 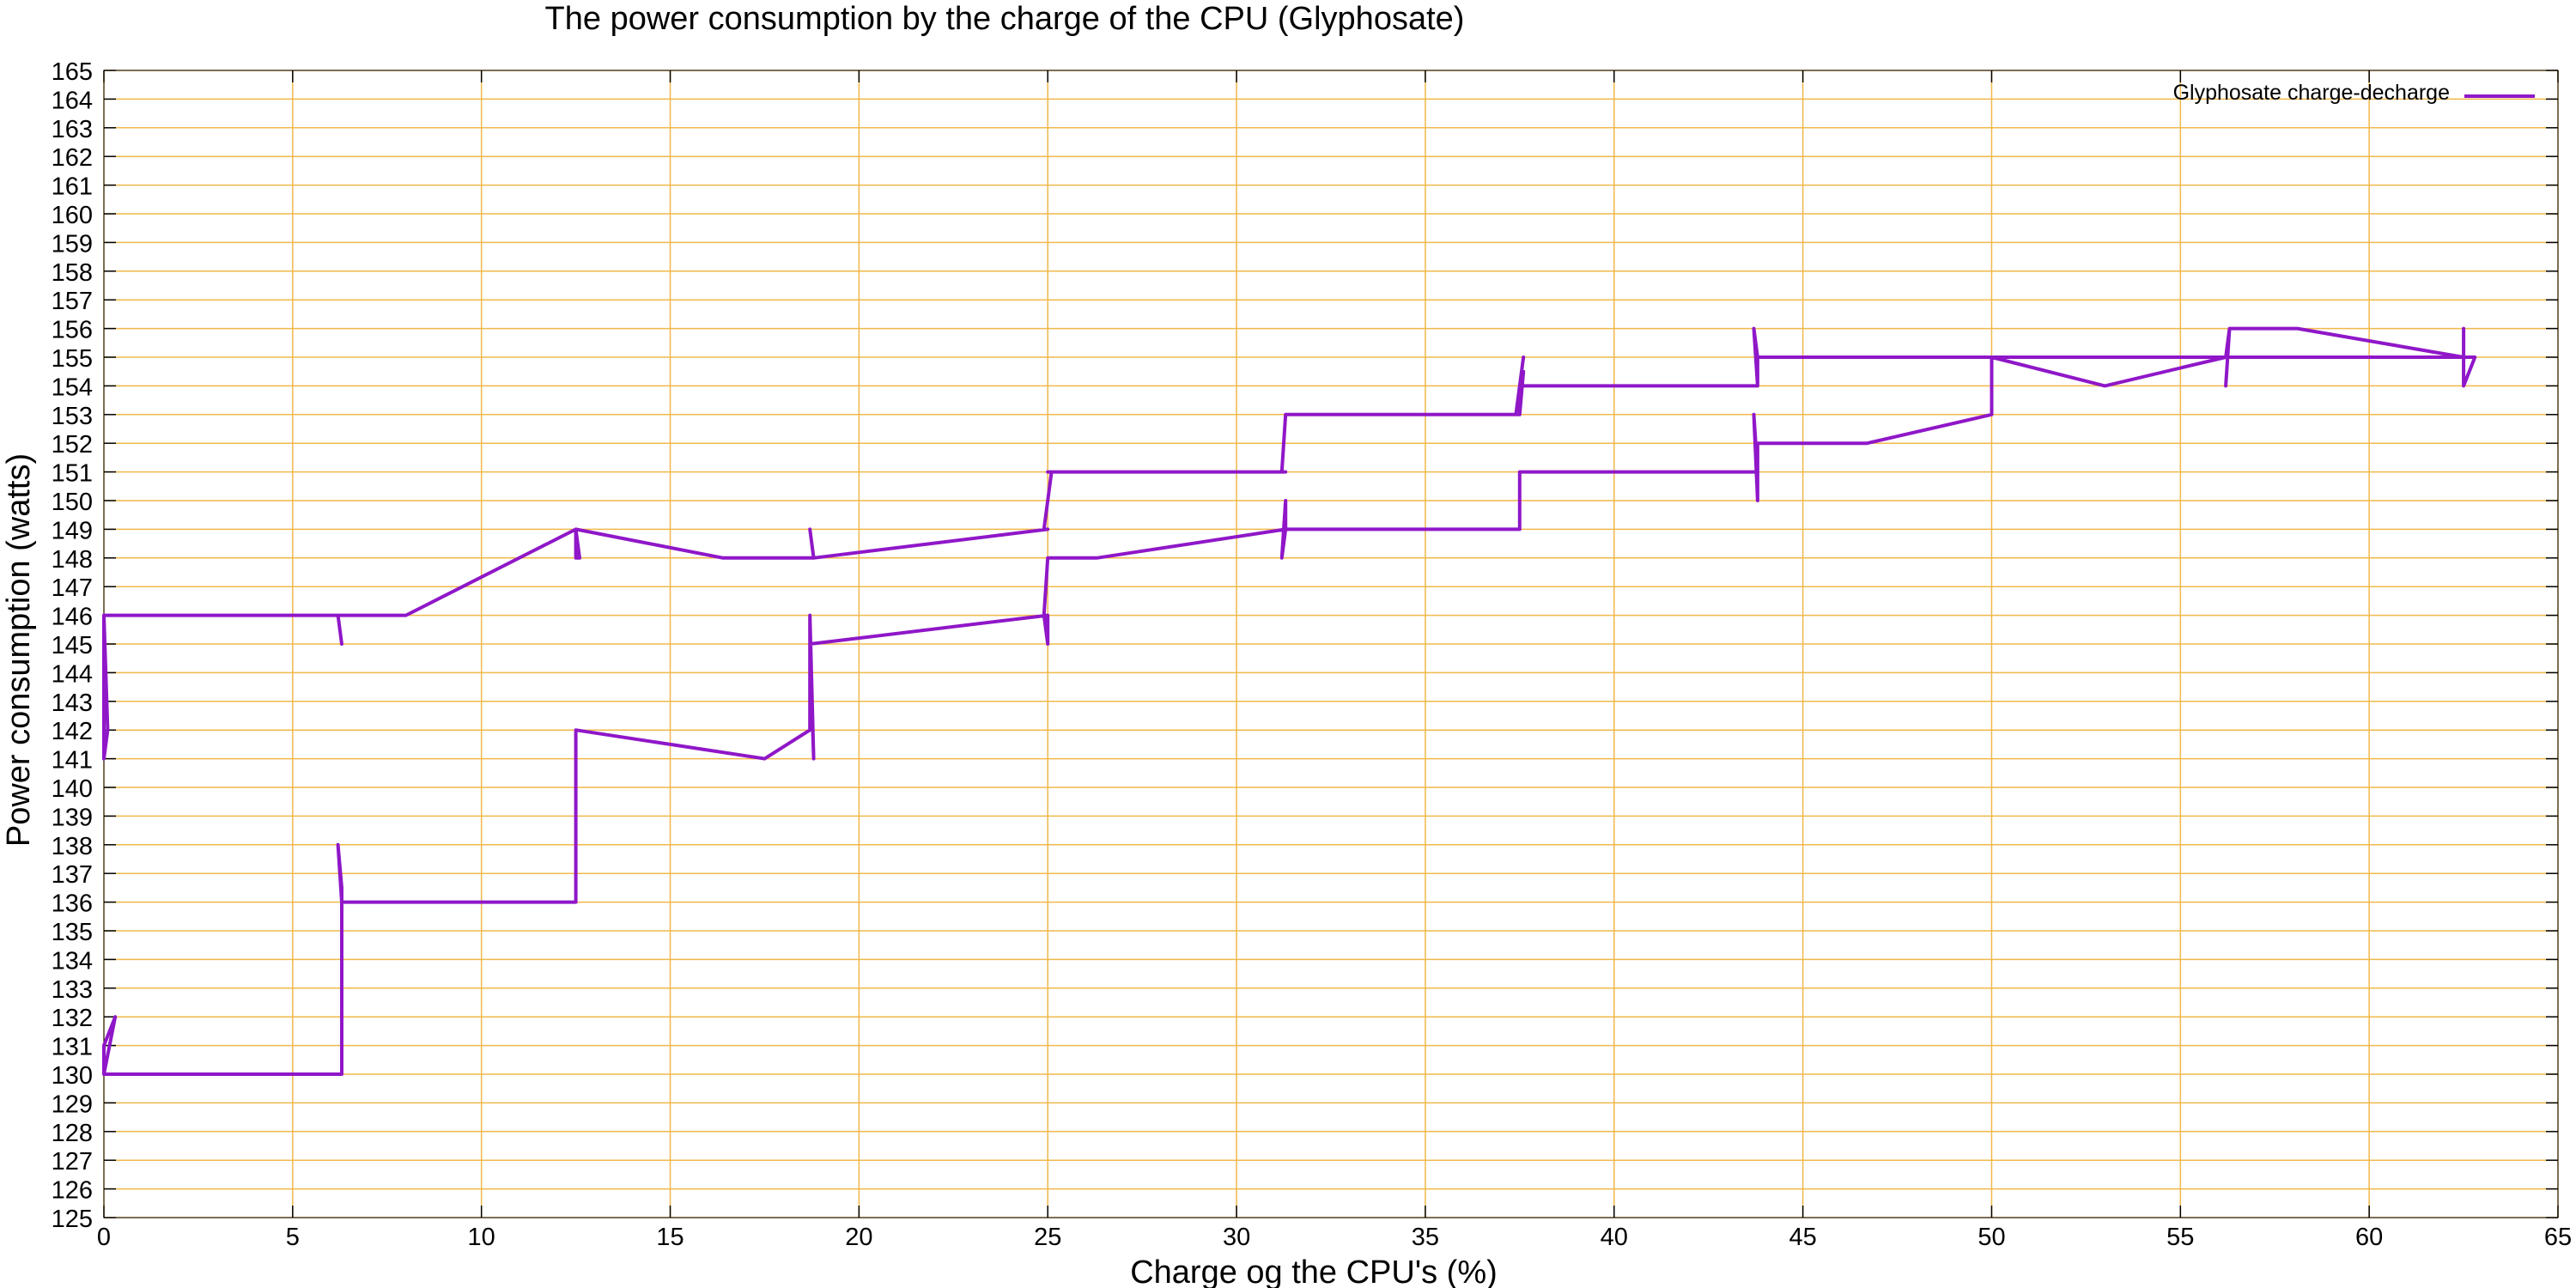 I want to click on legend-label: Glyphosate charge-decharge, so click(x=2311, y=93).